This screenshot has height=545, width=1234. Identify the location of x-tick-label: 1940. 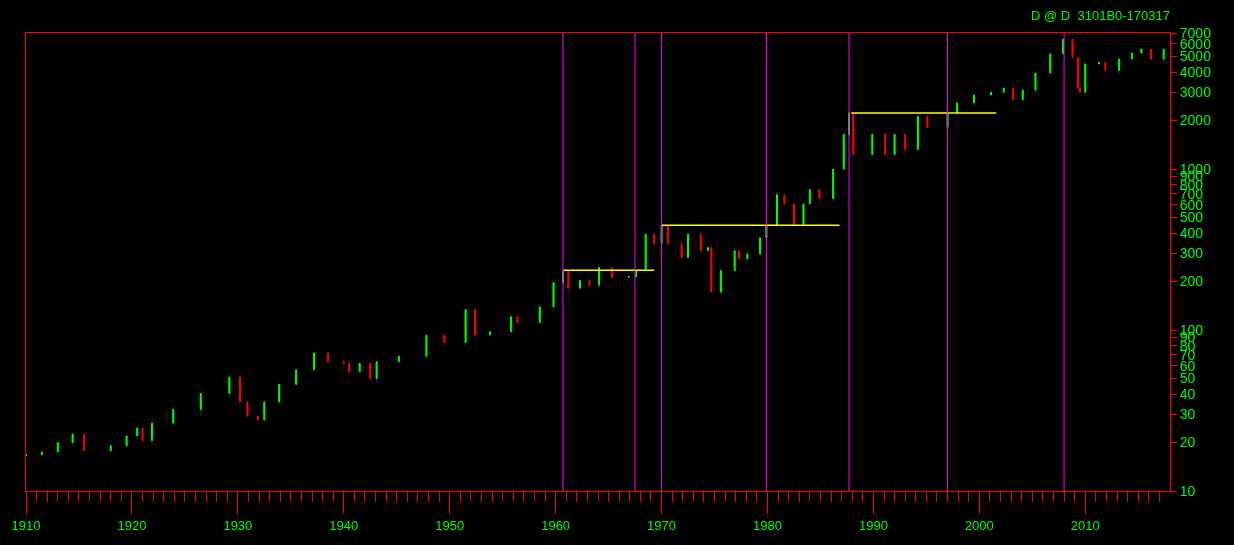
(344, 525).